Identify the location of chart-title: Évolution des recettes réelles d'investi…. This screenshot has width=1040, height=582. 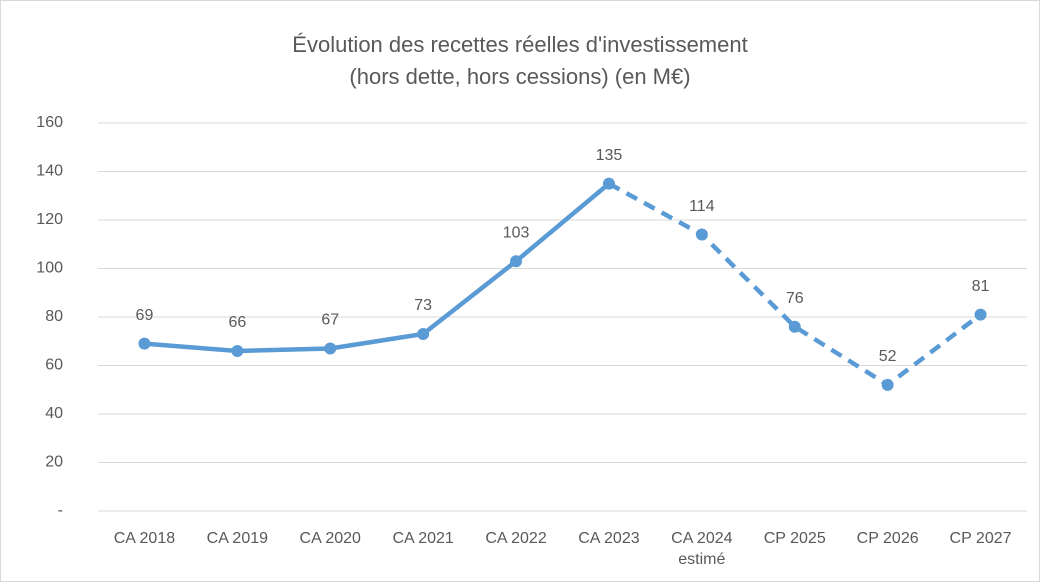
(519, 44).